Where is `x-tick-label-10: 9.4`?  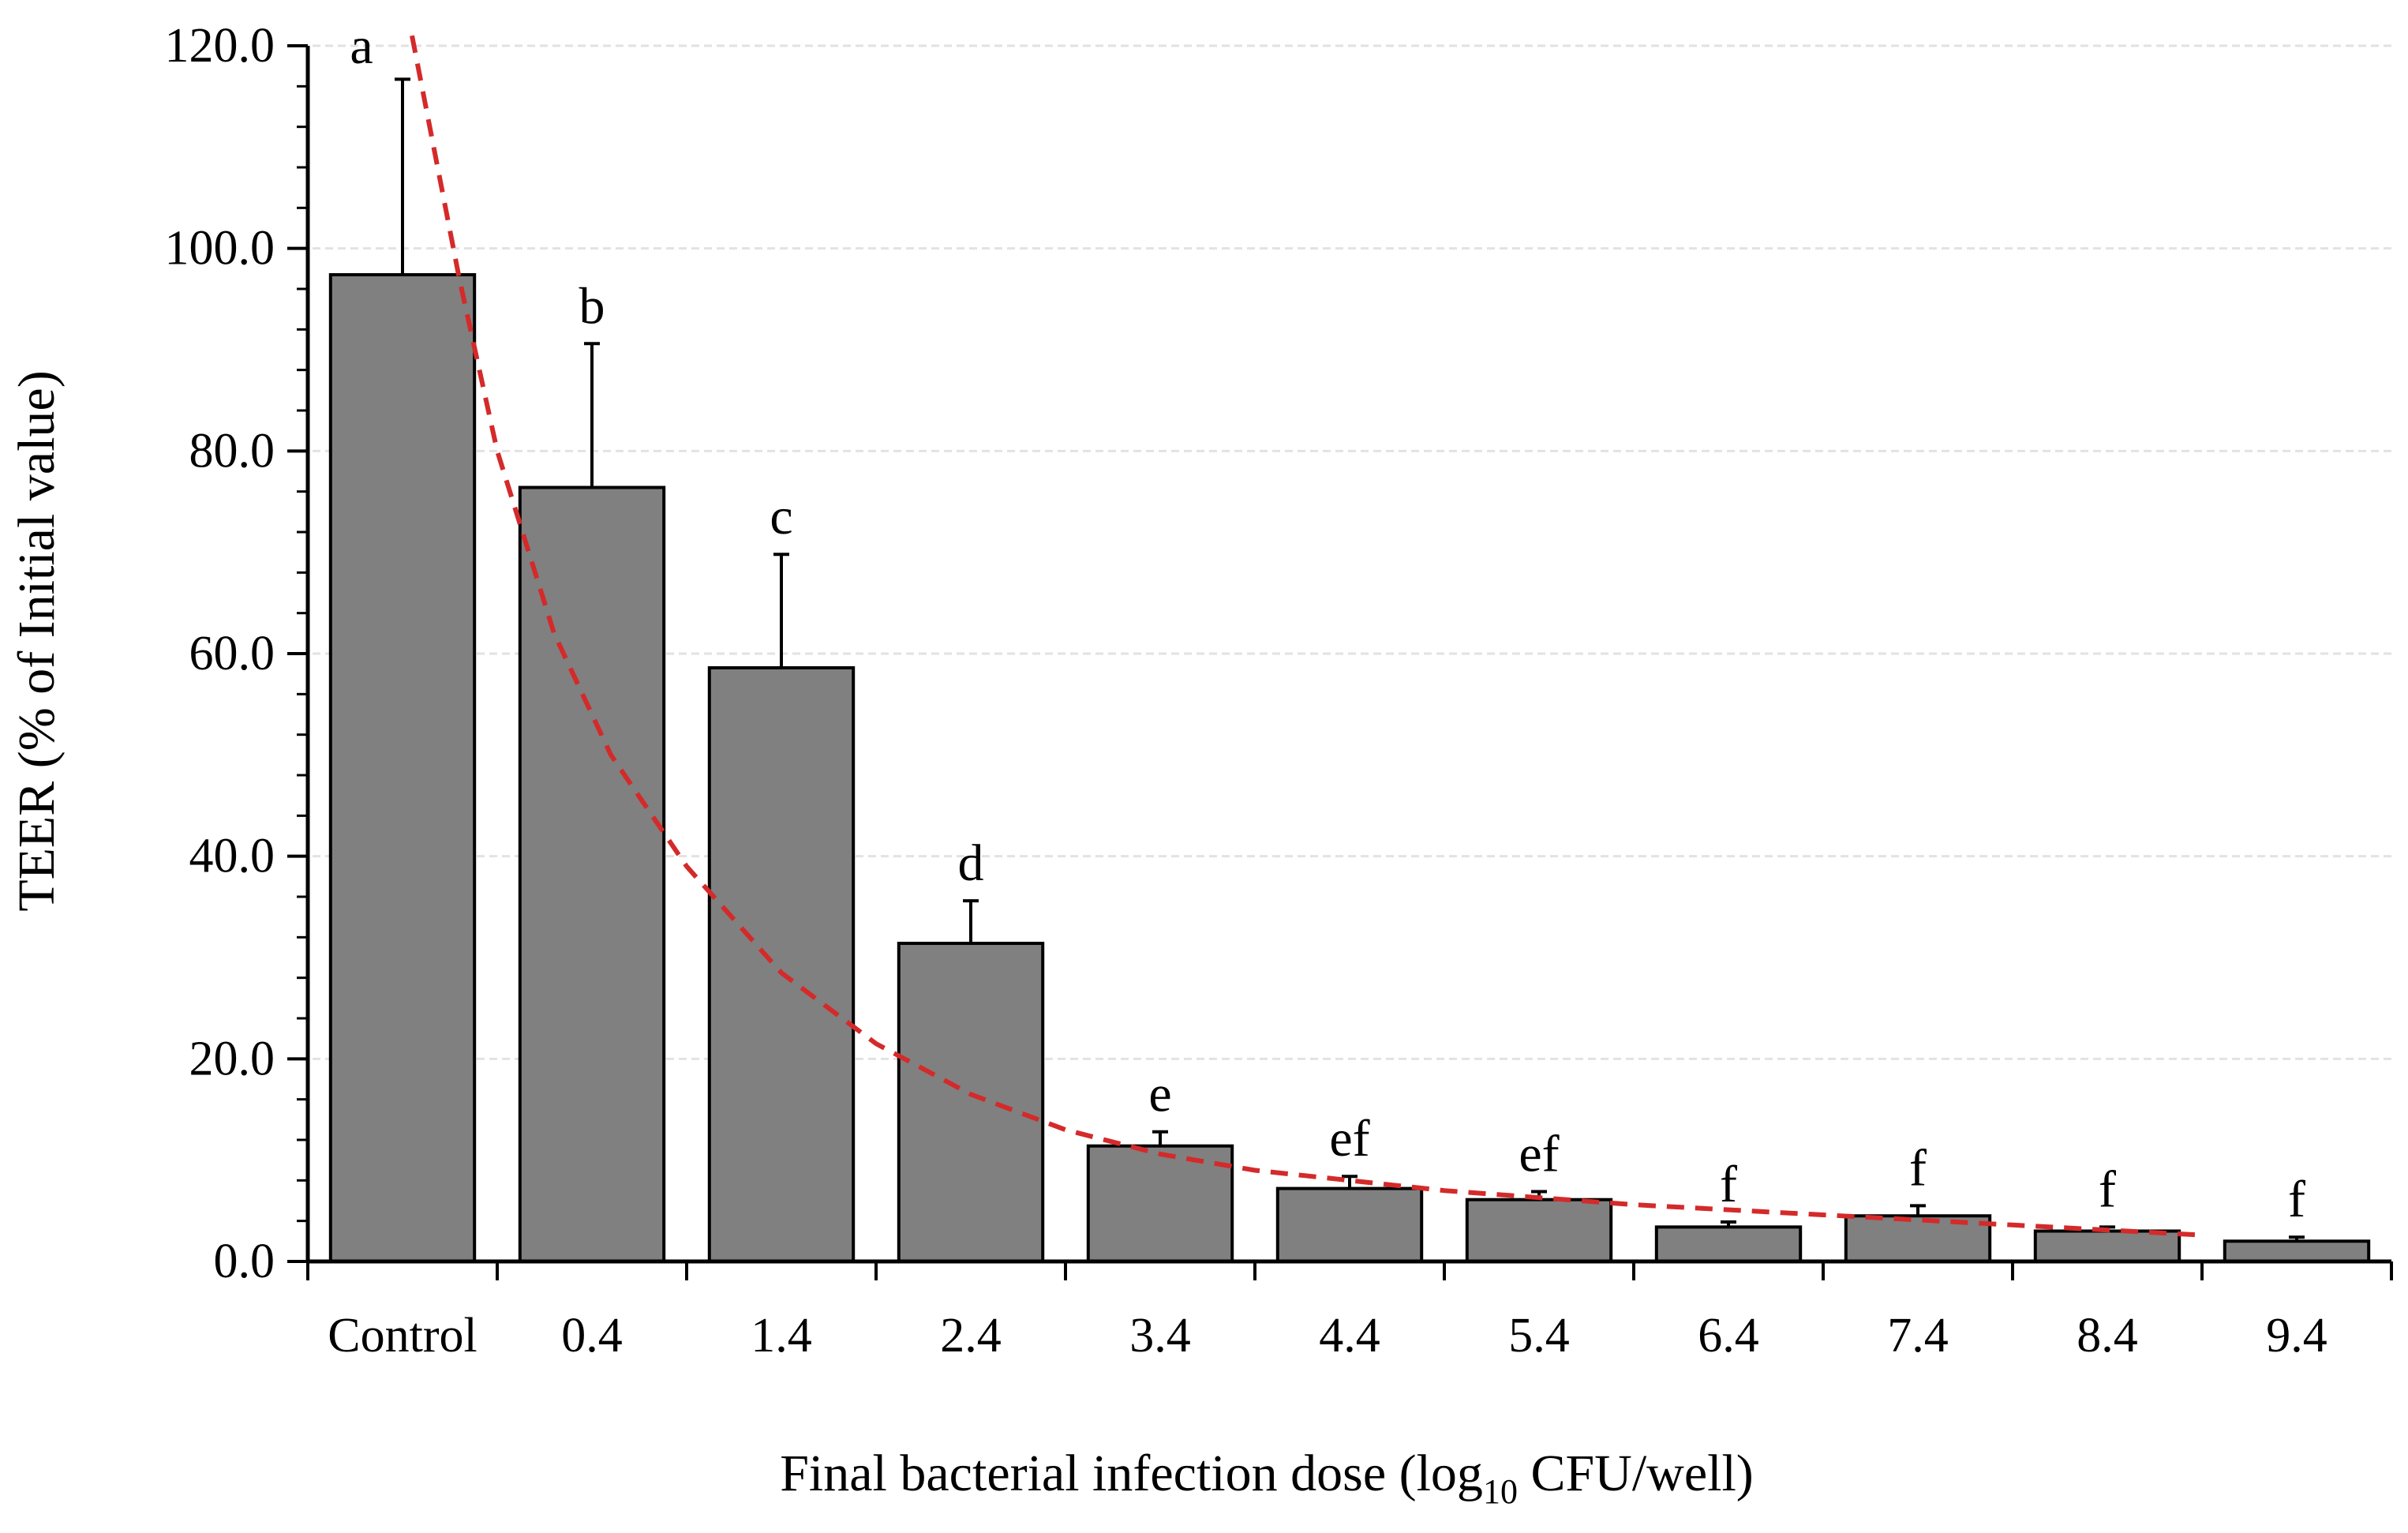
x-tick-label-10: 9.4 is located at coordinates (2296, 1335).